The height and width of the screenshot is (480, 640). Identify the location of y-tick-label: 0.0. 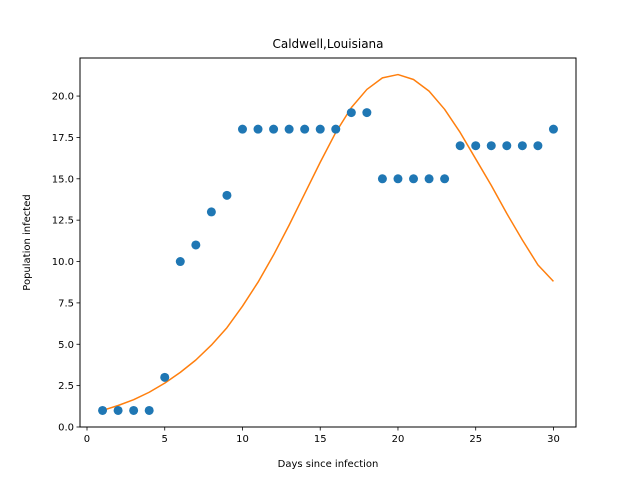
(66, 428).